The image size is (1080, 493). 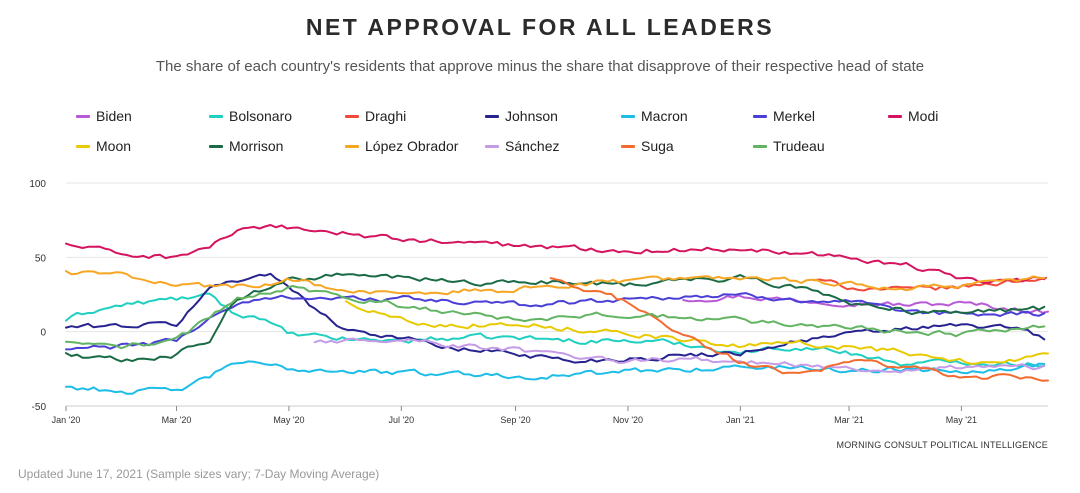 I want to click on x-tick-label: Mar '20, so click(x=177, y=420).